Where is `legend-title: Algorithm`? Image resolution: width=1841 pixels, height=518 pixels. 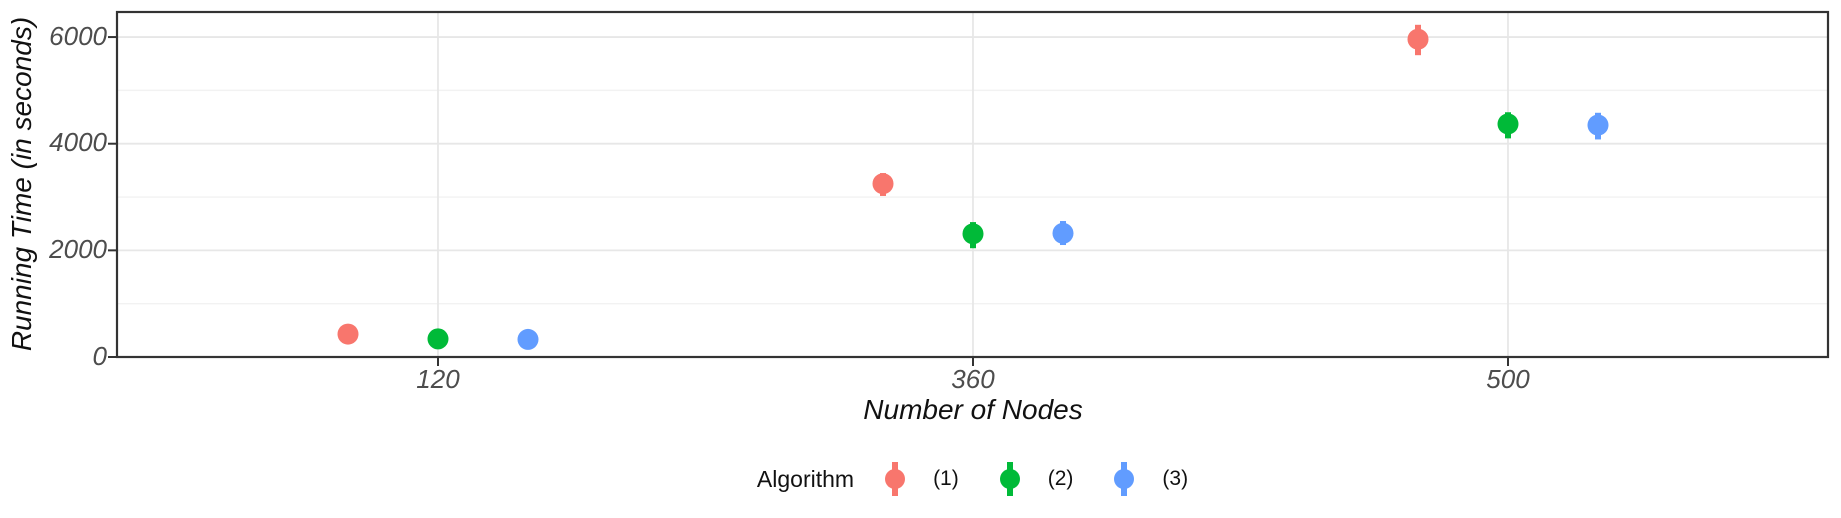
legend-title: Algorithm is located at coordinates (805, 478).